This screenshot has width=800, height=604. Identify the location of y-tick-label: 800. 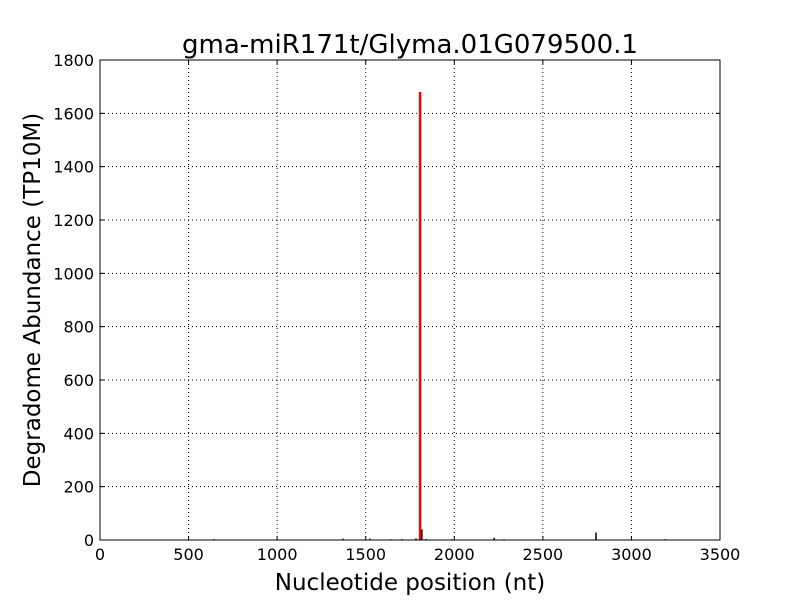
(78, 327).